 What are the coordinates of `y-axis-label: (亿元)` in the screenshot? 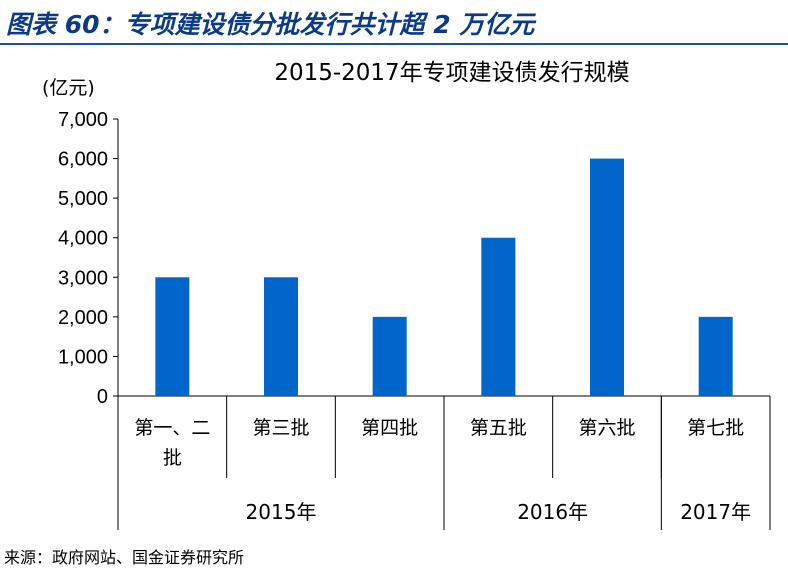 It's located at (68, 88).